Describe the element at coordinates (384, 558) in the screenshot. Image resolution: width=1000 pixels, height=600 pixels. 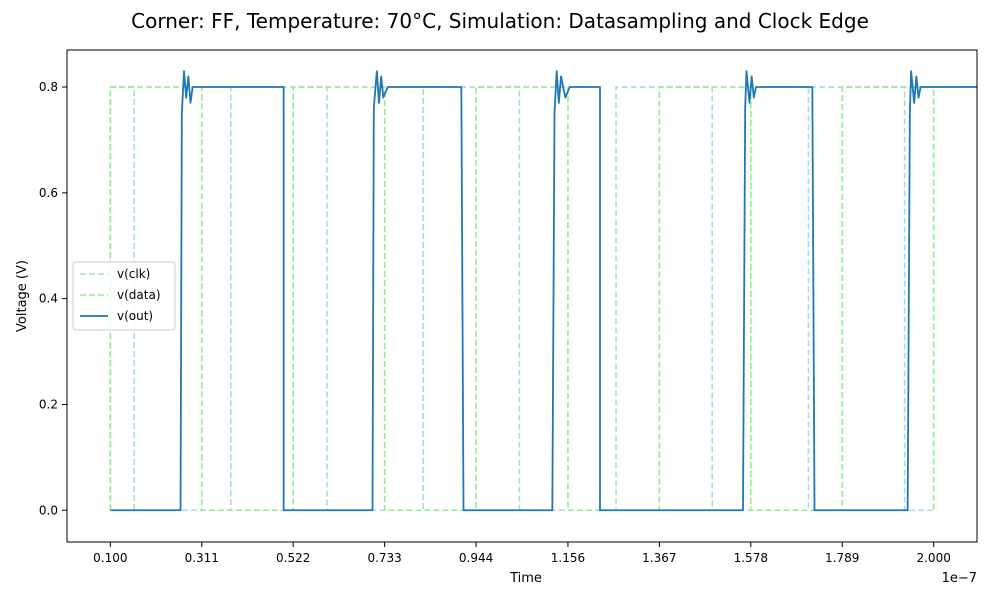
I see `x-tick-label: 0.733` at that location.